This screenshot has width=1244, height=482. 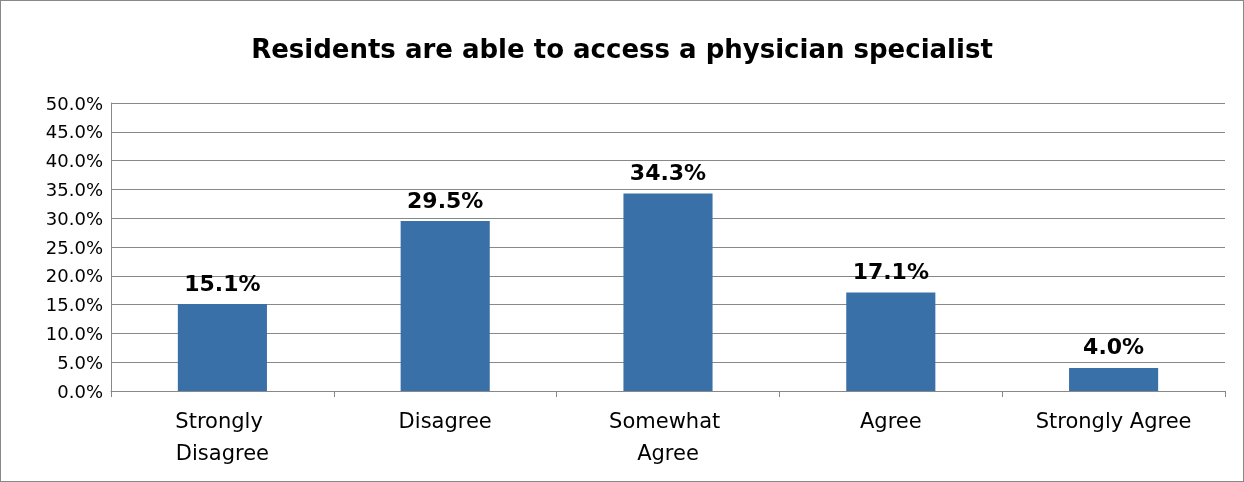 What do you see at coordinates (222, 283) in the screenshot?
I see `data-label: 15.1%` at bounding box center [222, 283].